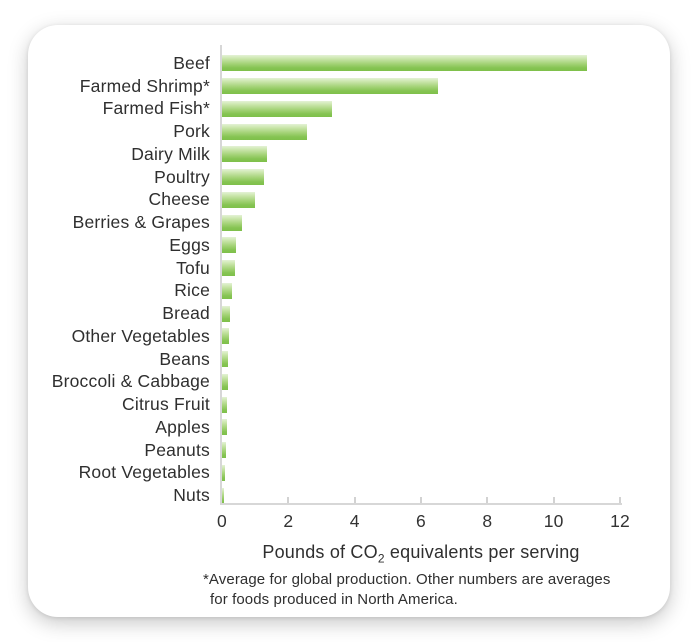  What do you see at coordinates (141, 222) in the screenshot?
I see `category-label: Berries & Grapes` at bounding box center [141, 222].